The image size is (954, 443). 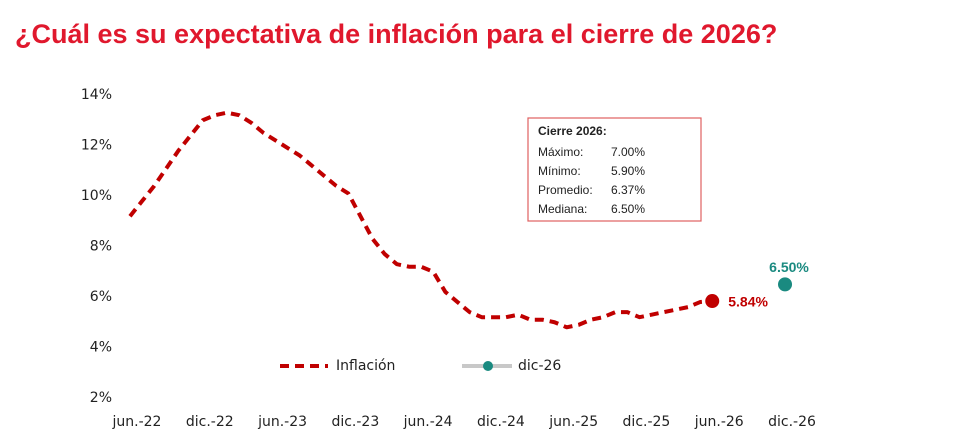 I want to click on annotation-value: 5.90%, so click(x=628, y=171).